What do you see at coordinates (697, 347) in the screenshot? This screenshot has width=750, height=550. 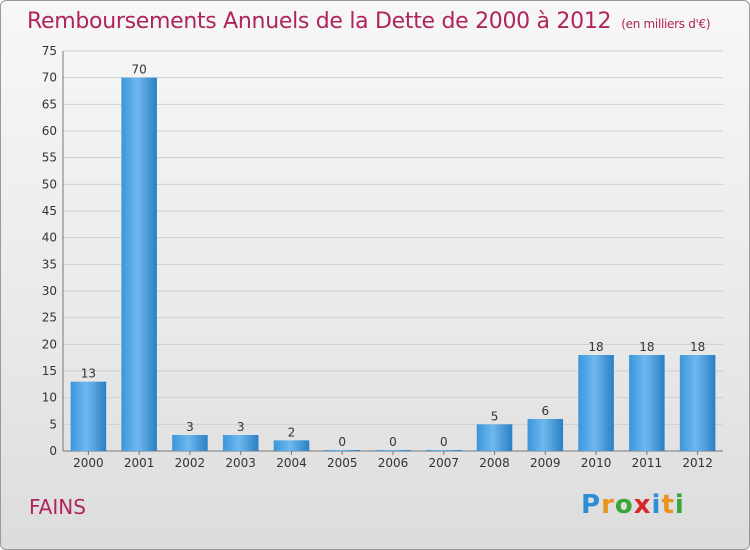 I see `data-label-2012: 18` at bounding box center [697, 347].